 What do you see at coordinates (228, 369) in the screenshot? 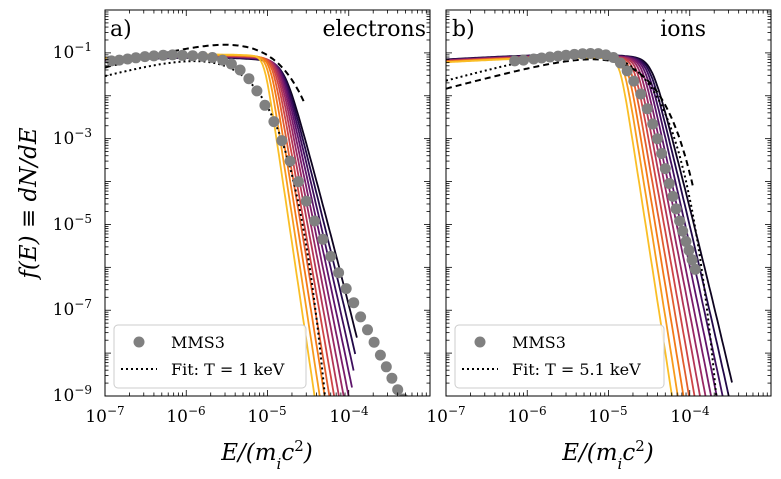
I see `legend-label-fit-a: Fit: T = 1 keV` at bounding box center [228, 369].